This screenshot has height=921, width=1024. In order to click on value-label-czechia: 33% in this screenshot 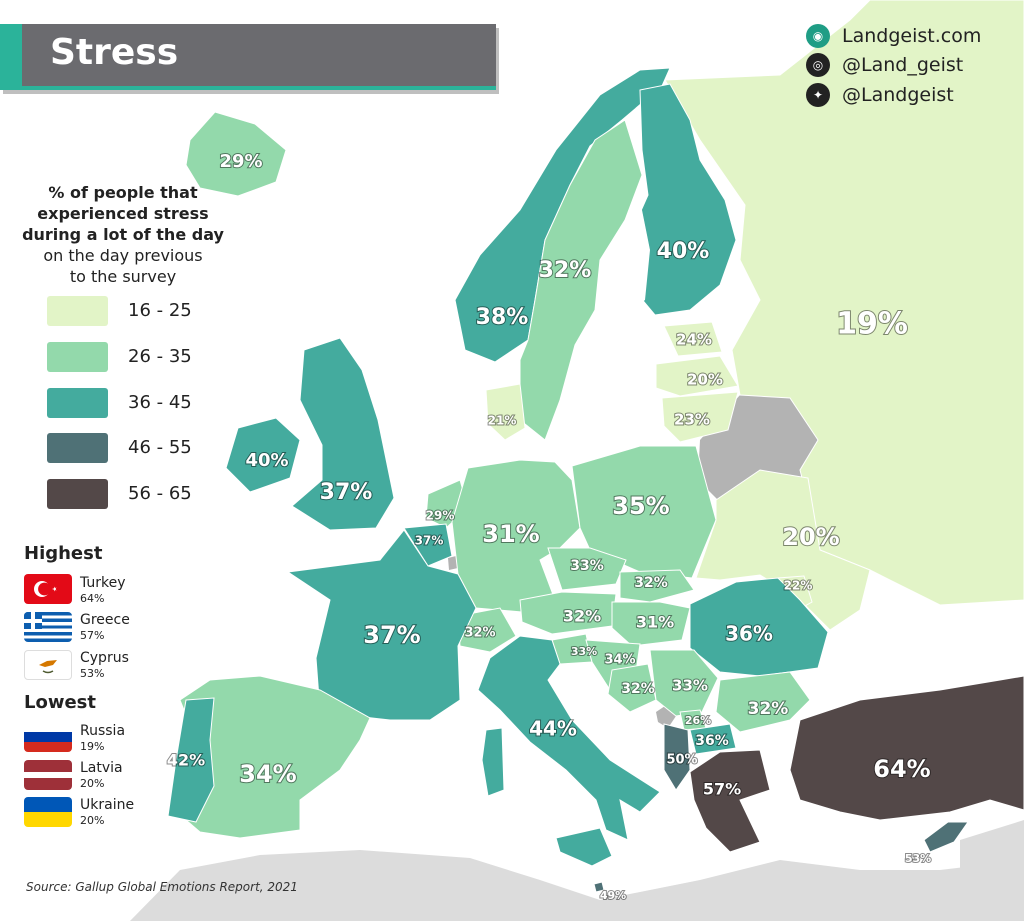, I will do `click(587, 566)`.